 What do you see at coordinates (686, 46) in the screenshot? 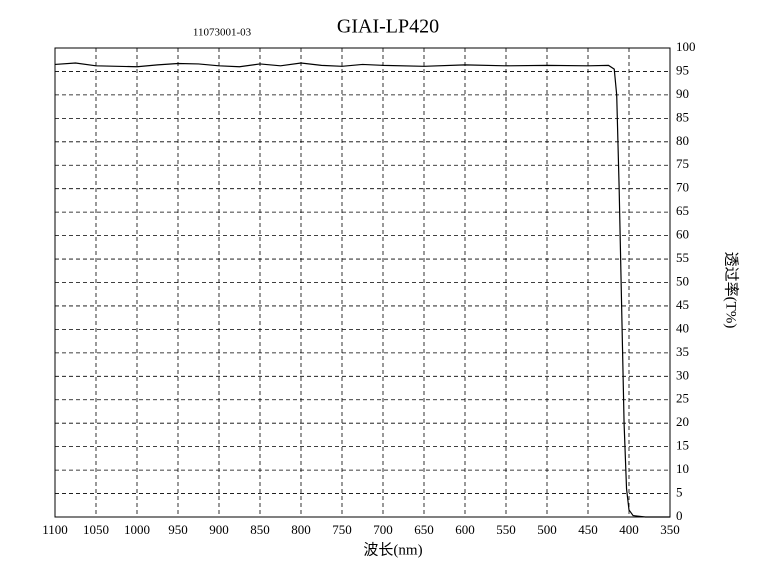
I see `y-tick-label: 100` at bounding box center [686, 46].